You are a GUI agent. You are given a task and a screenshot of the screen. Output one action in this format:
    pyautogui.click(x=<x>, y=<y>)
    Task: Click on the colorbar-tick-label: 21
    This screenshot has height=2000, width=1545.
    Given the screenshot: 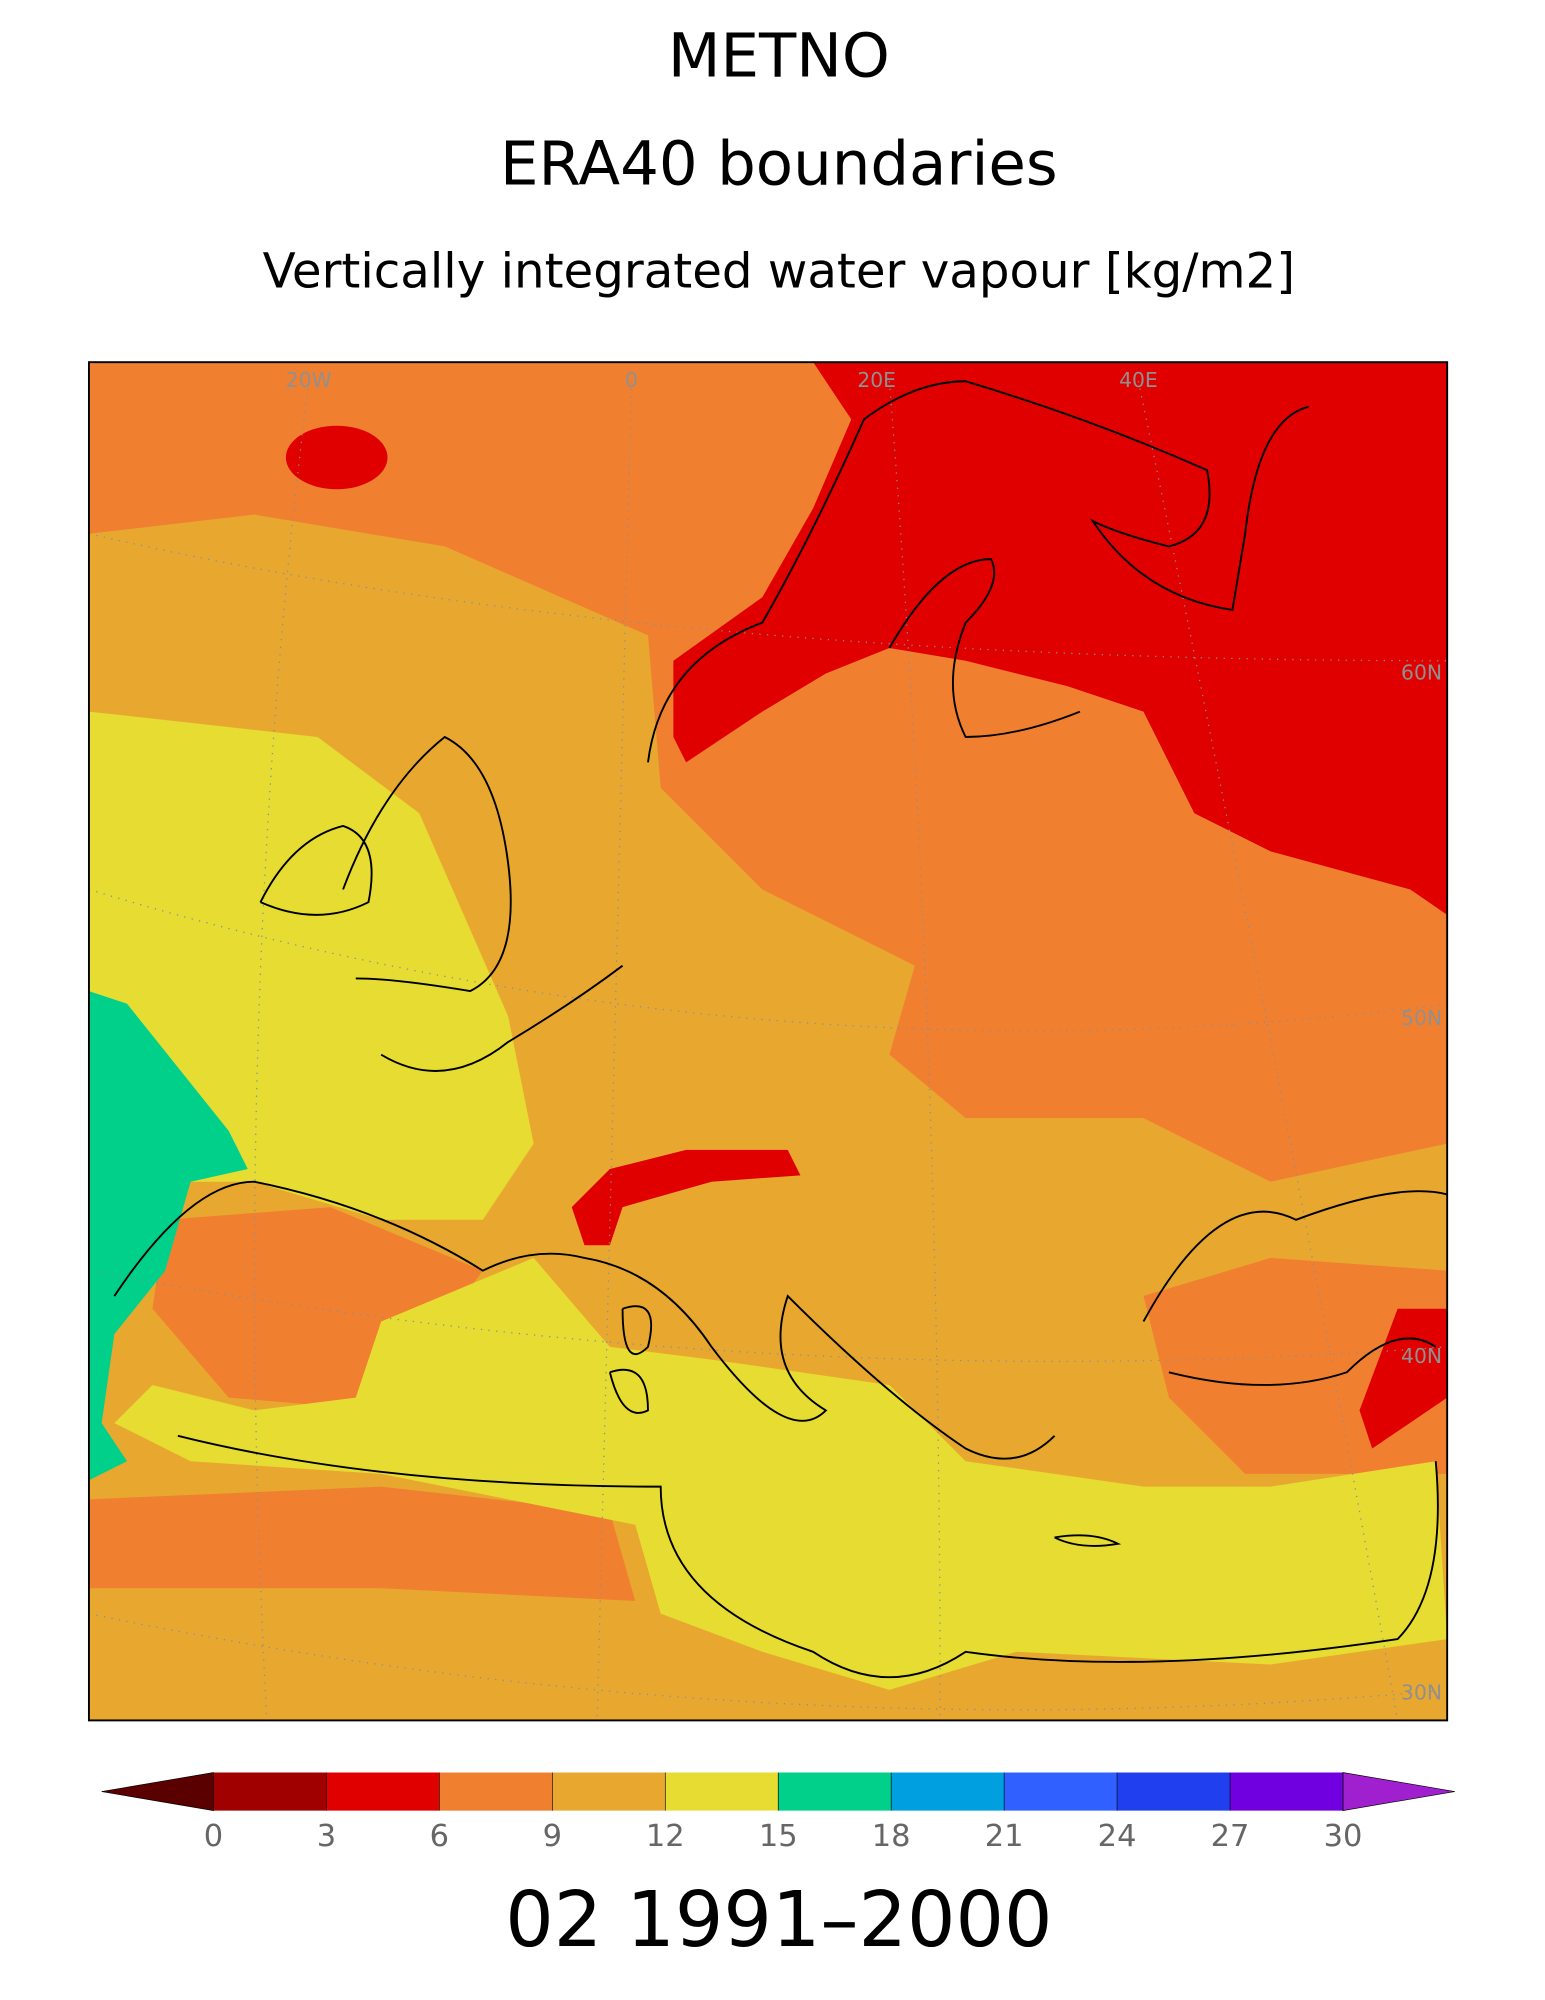 What is the action you would take?
    pyautogui.click(x=1004, y=1836)
    